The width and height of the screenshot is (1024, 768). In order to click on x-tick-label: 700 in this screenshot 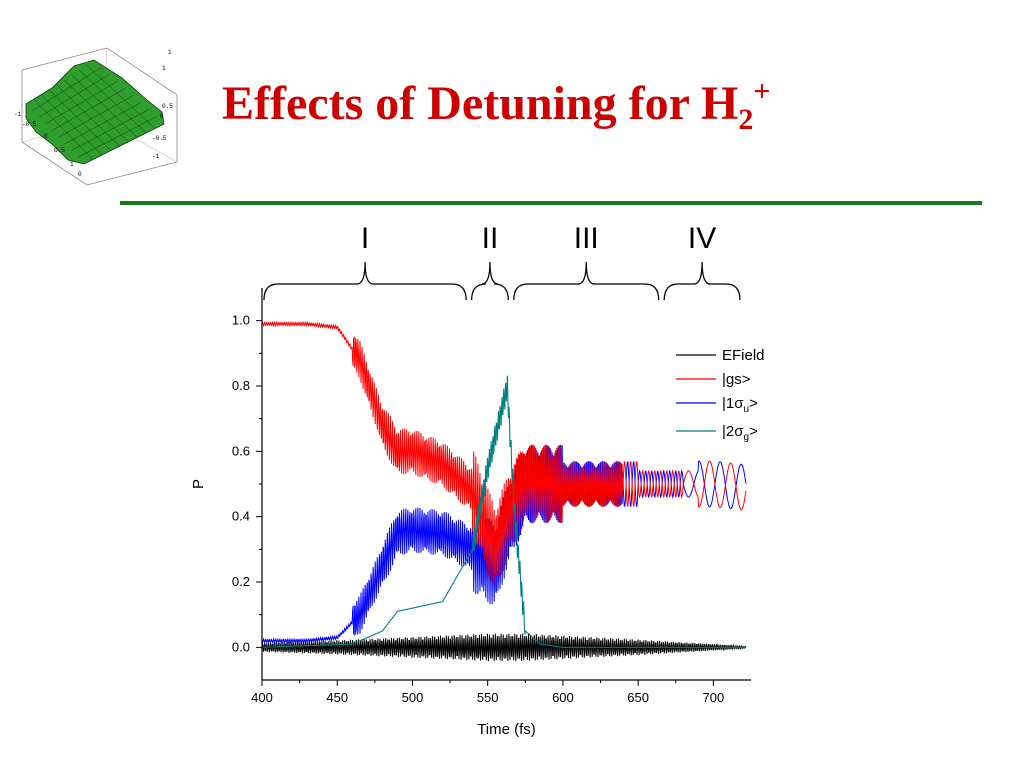, I will do `click(714, 697)`.